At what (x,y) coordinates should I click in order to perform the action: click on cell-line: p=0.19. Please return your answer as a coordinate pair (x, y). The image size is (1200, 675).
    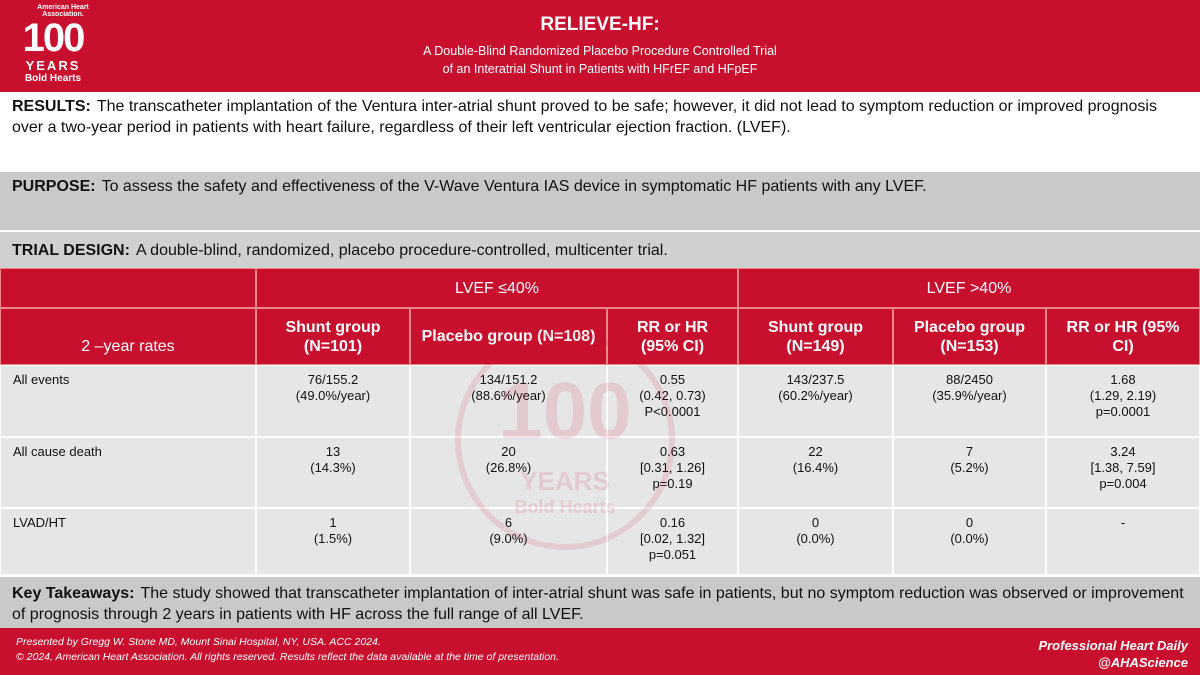
    Looking at the image, I should click on (672, 483).